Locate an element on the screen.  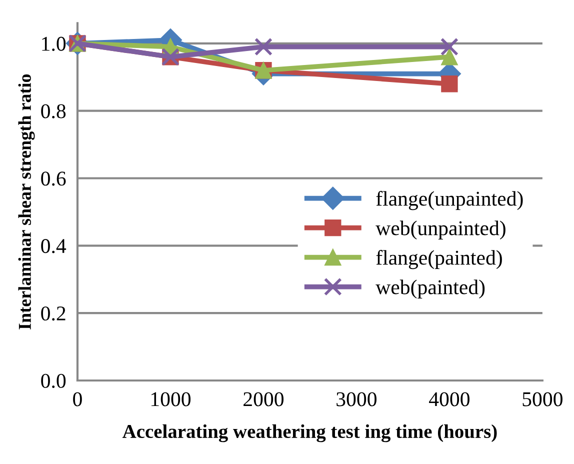
y-tick-label: 0.8 is located at coordinates (53, 111).